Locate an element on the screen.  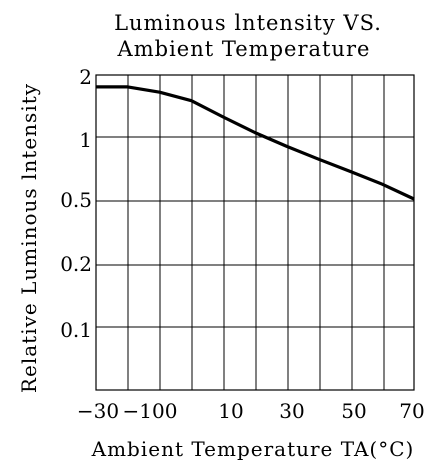
y-tick-label-2: 0.5 is located at coordinates (76, 200).